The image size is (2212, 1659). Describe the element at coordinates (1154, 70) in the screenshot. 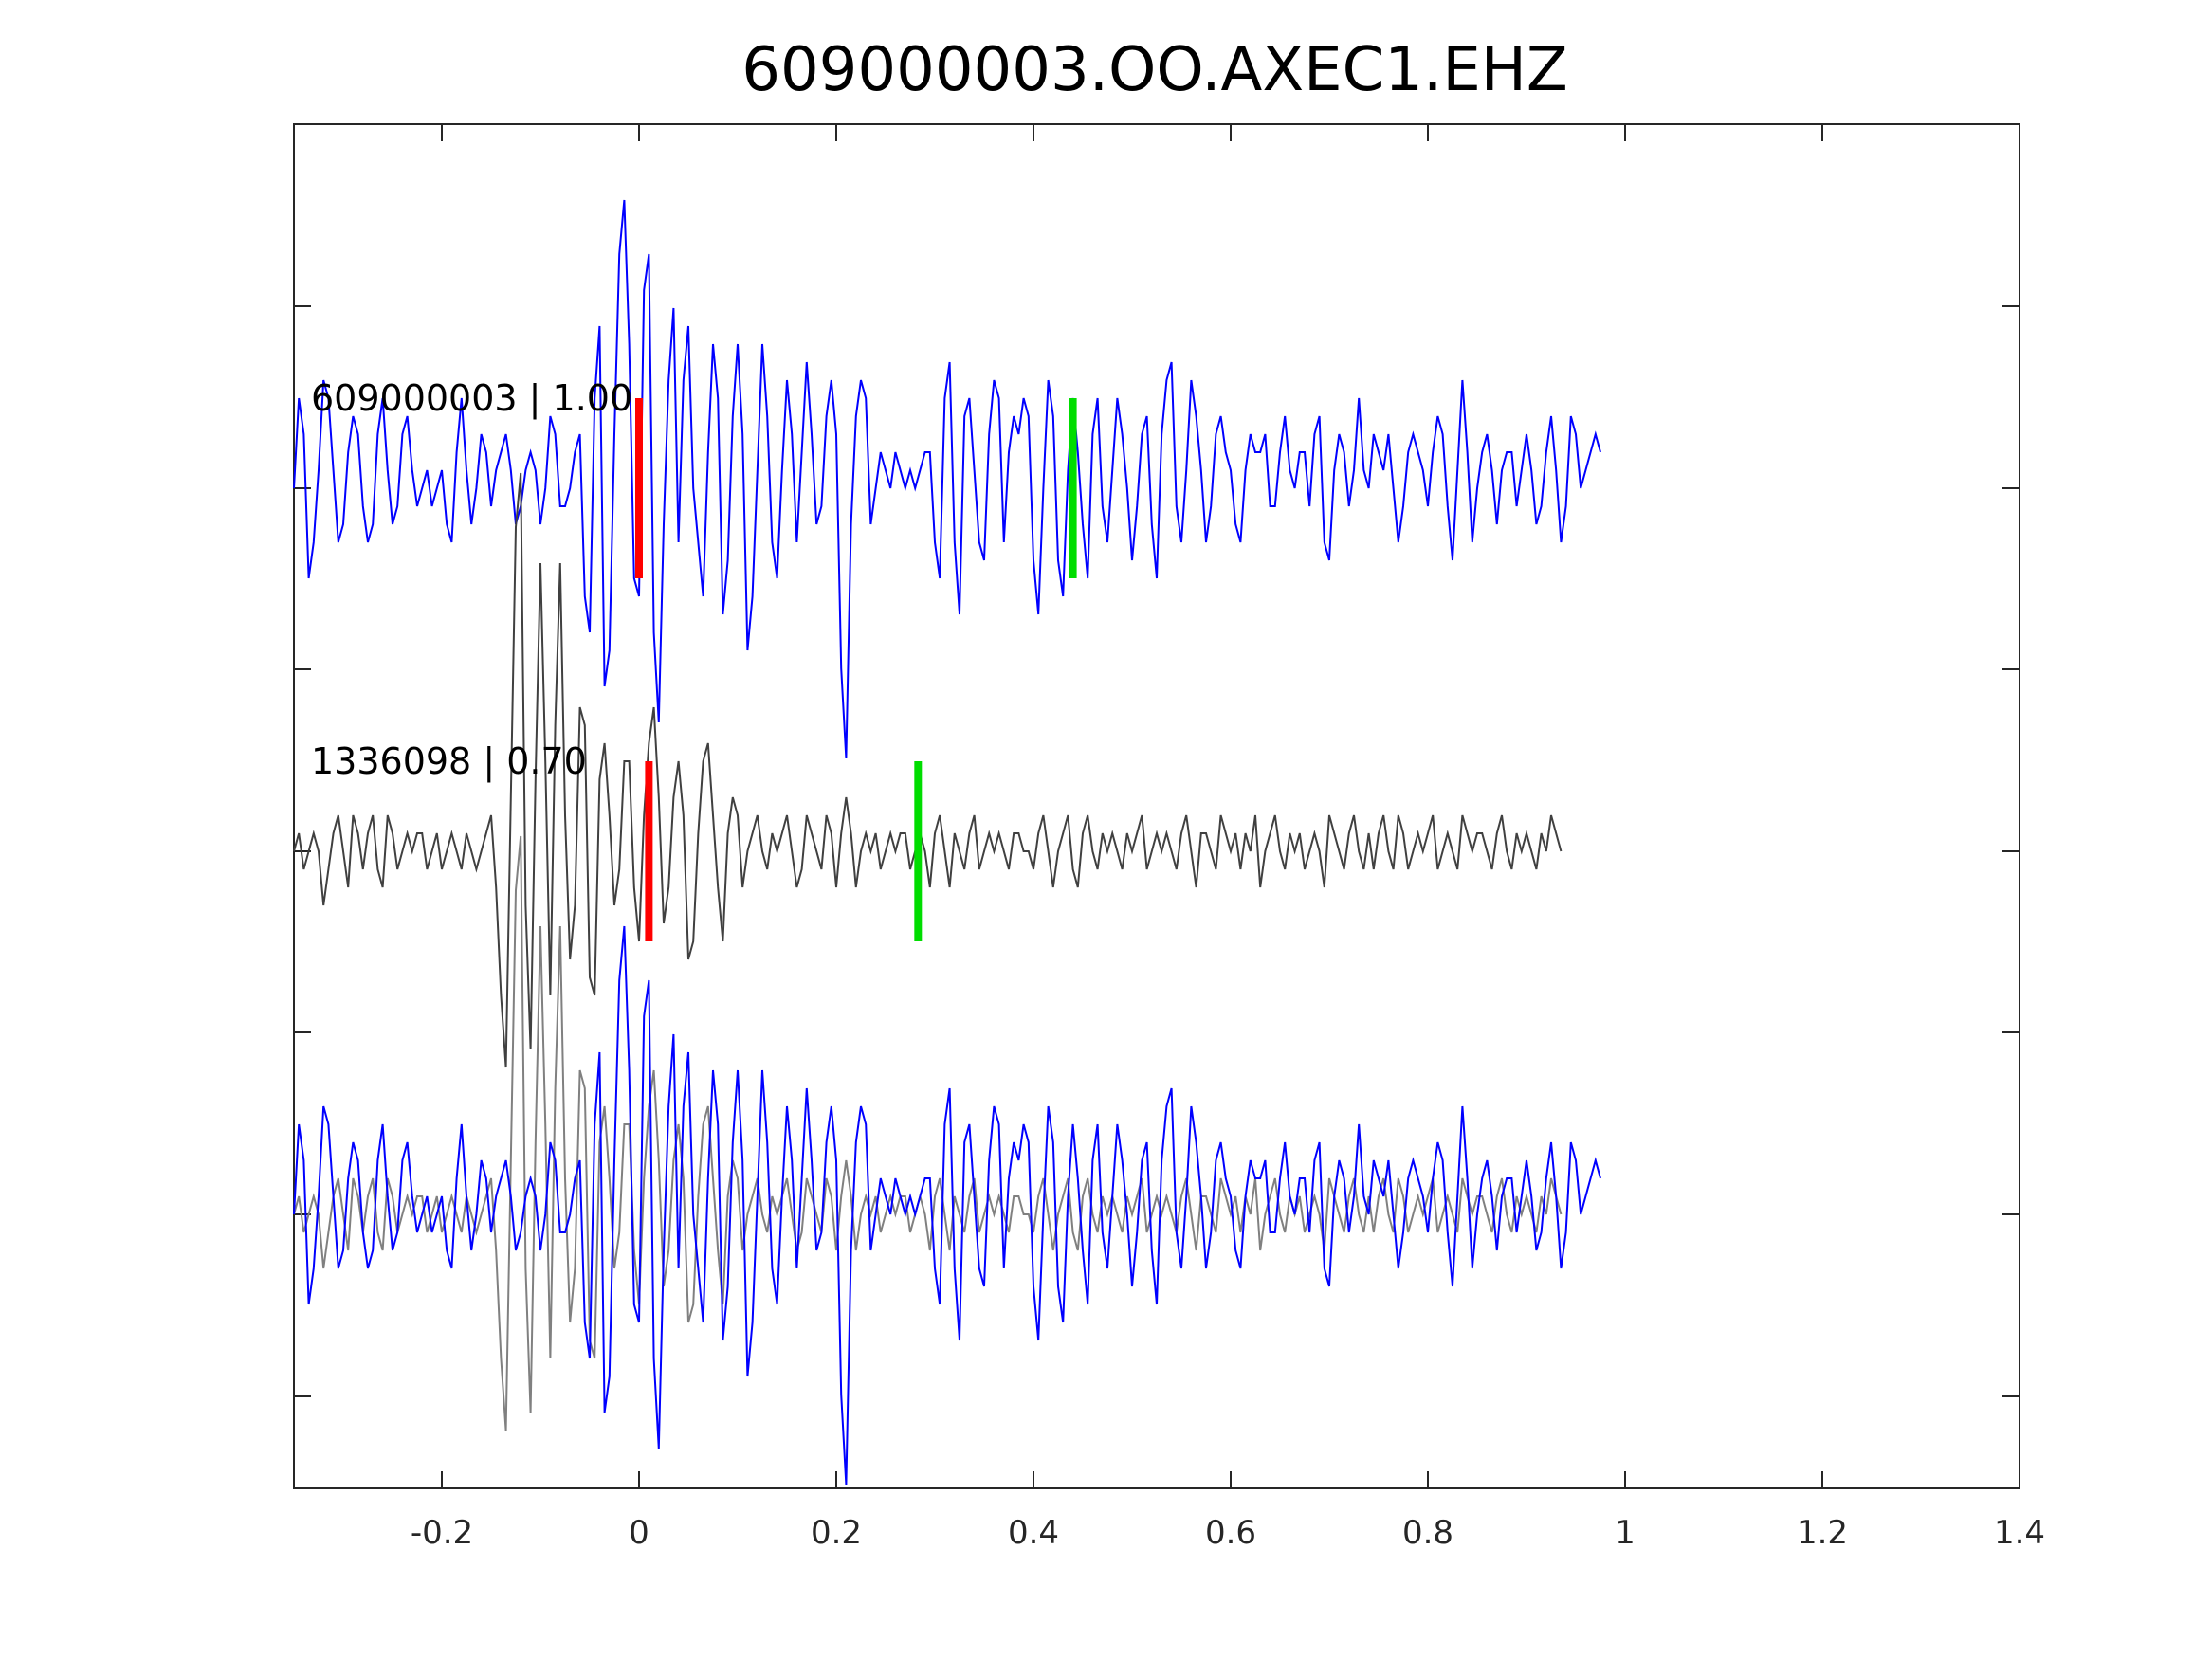

I see `chart-title: 609000003.OO.AXEC1.EHZ` at that location.